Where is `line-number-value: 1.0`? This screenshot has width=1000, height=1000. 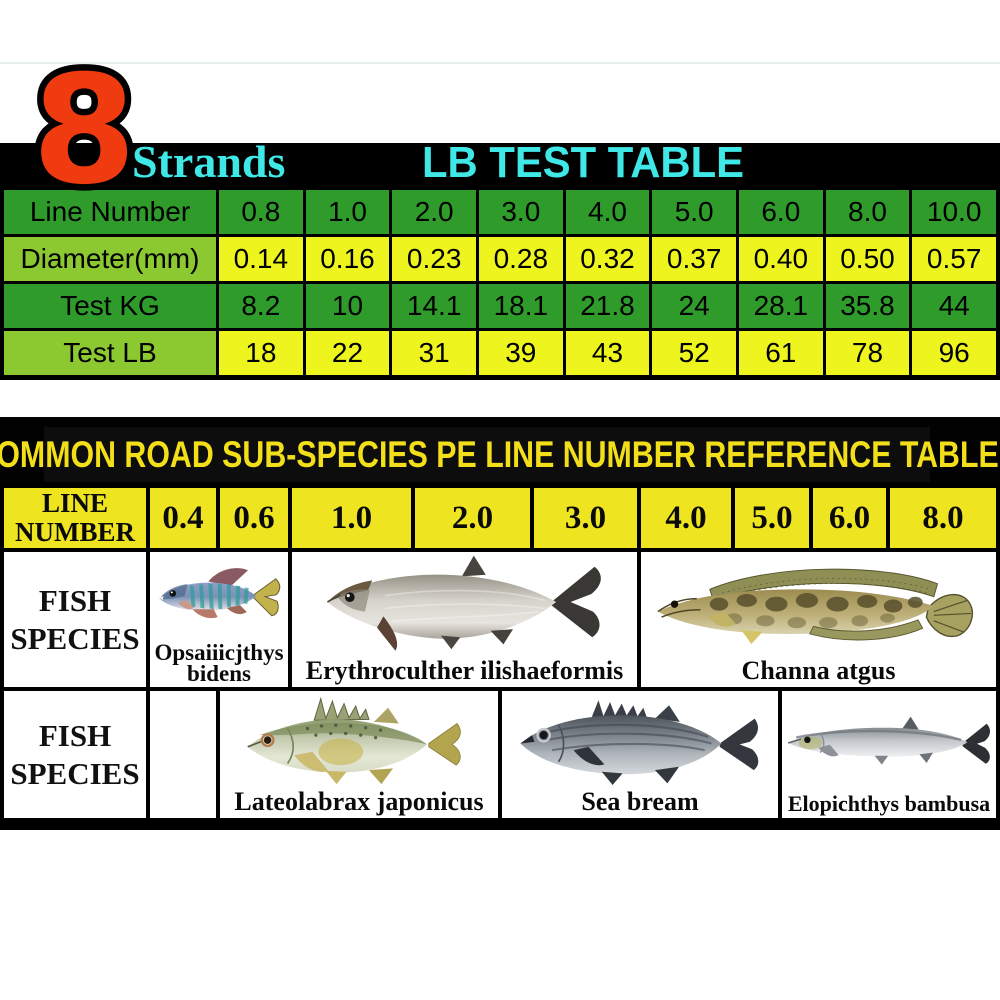 line-number-value: 1.0 is located at coordinates (347, 212).